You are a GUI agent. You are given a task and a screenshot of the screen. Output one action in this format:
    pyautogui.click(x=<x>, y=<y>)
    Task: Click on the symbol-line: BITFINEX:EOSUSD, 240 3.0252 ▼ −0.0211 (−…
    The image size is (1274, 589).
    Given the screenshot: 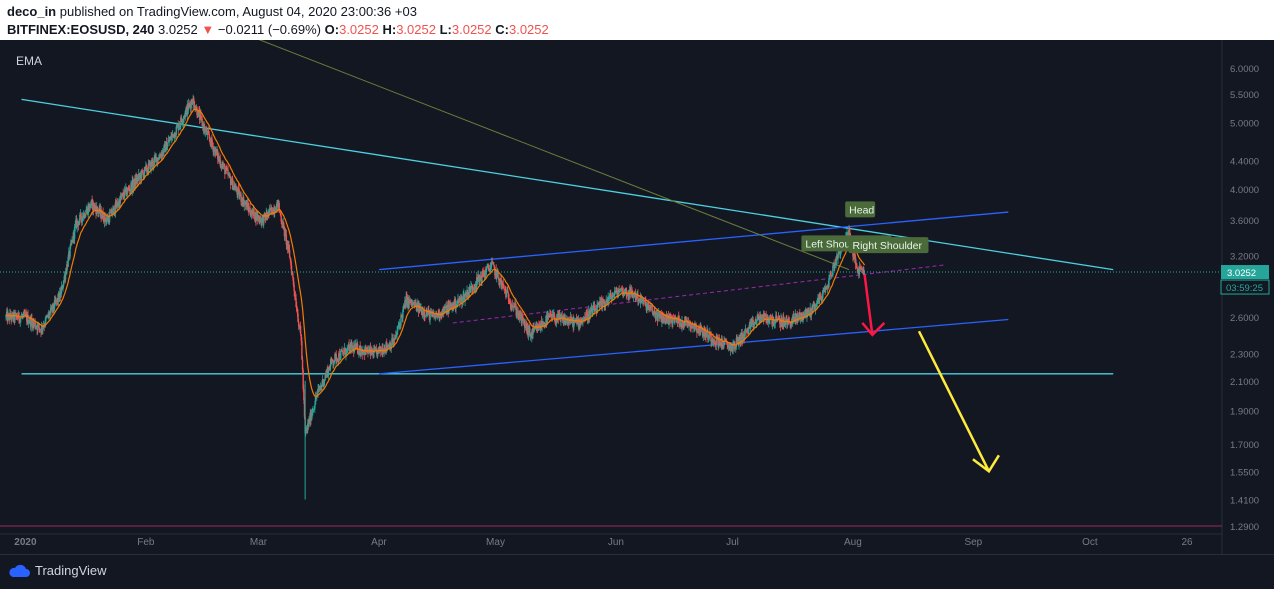 What is the action you would take?
    pyautogui.click(x=278, y=29)
    